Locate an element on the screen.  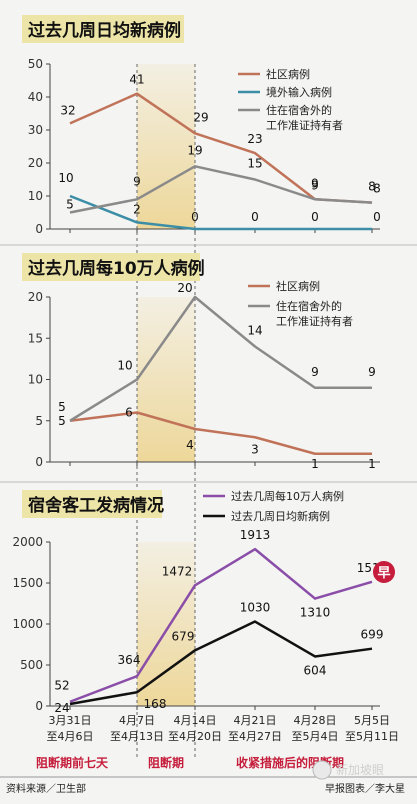
data-label: 679 is located at coordinates (183, 636).